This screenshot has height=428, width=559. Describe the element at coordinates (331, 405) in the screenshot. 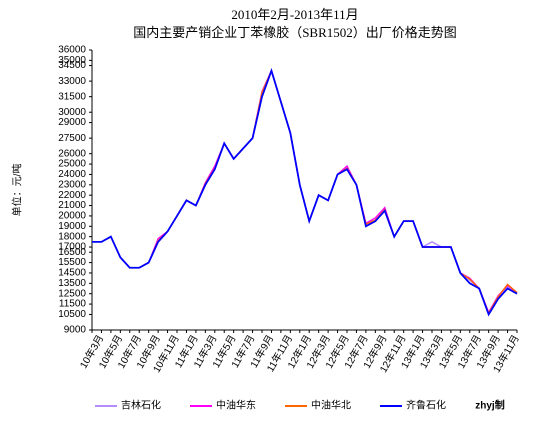

I see `legend-label: 中油华北` at that location.